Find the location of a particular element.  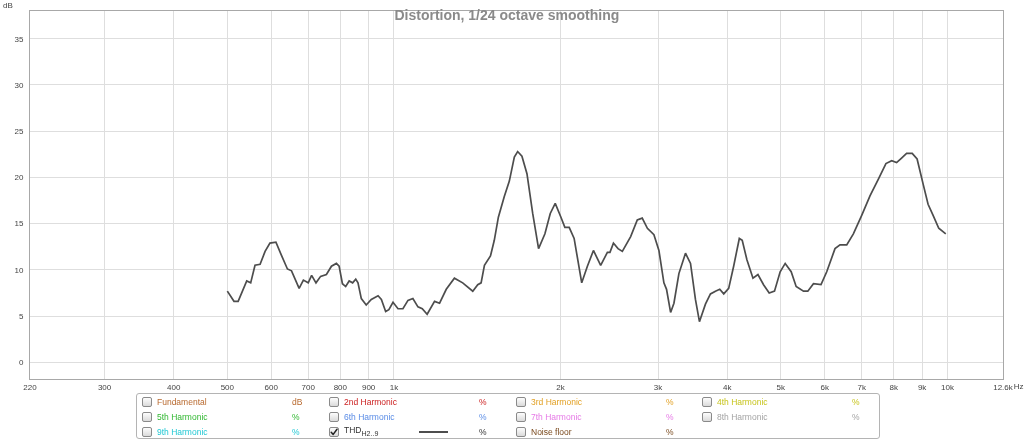

x-tick-label: 500 is located at coordinates (227, 387).